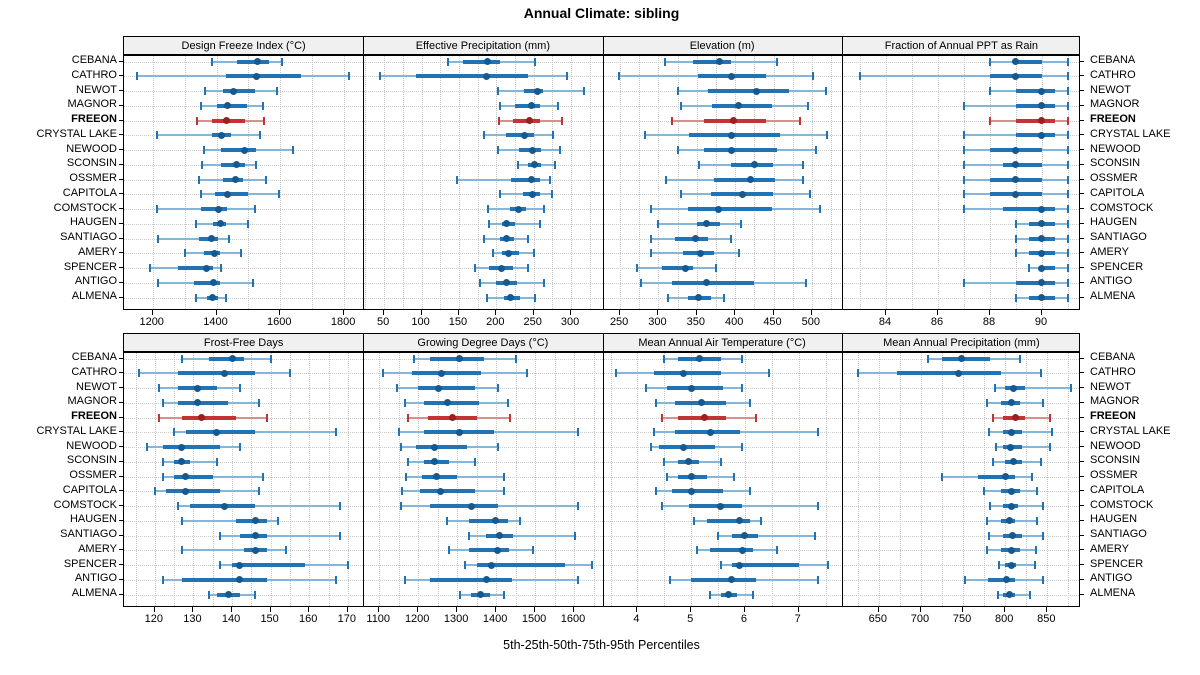 The image size is (1200, 675). What do you see at coordinates (1117, 266) in the screenshot?
I see `station-label-right: SPENCER` at bounding box center [1117, 266].